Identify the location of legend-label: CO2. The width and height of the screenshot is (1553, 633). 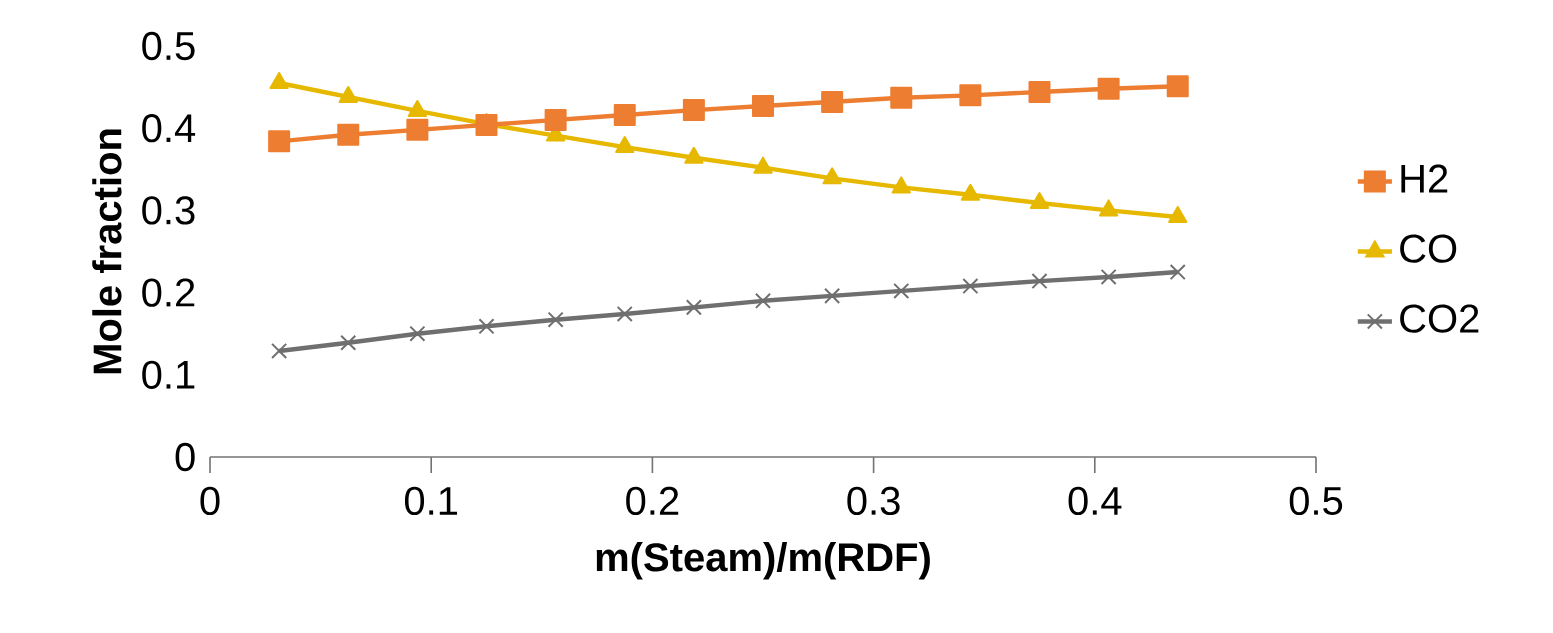
(1439, 318).